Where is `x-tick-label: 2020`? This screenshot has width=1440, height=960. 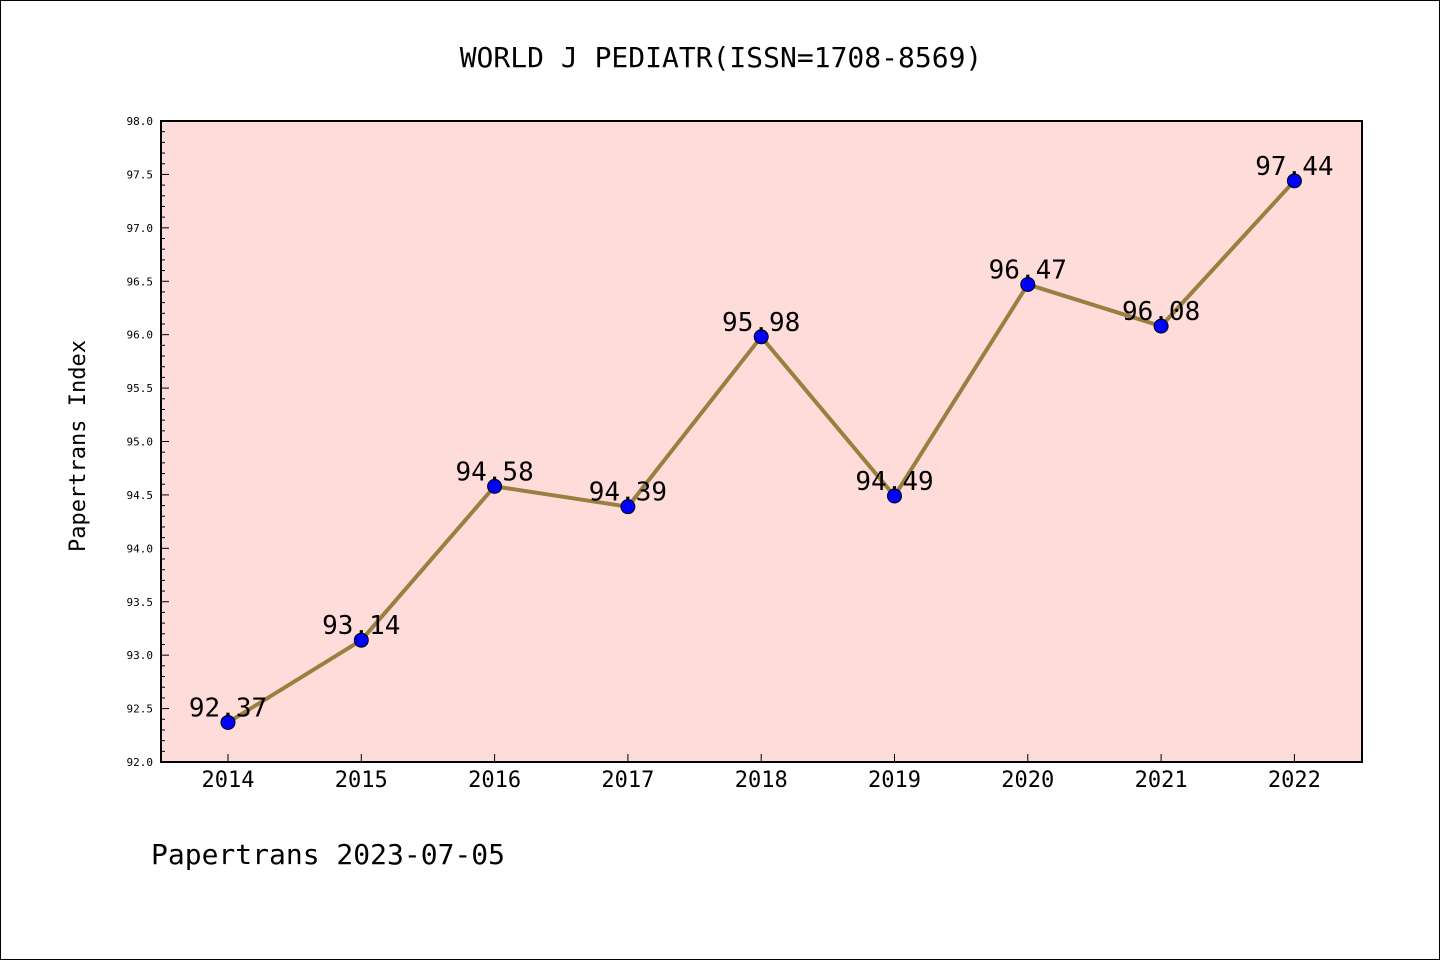 x-tick-label: 2020 is located at coordinates (1027, 780).